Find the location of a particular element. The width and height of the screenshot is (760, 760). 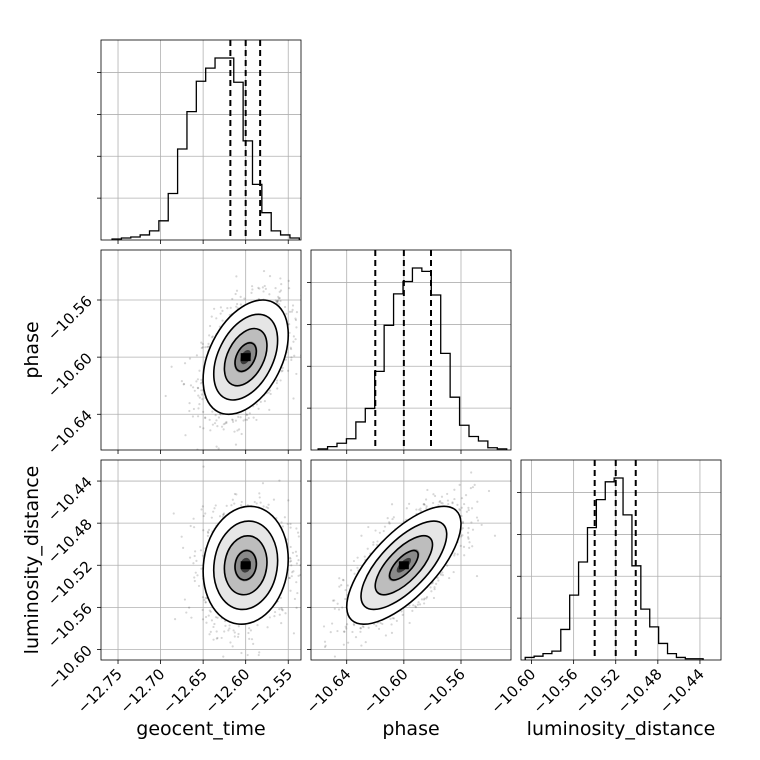

x-tick-label: −12.75 is located at coordinates (100, 691).